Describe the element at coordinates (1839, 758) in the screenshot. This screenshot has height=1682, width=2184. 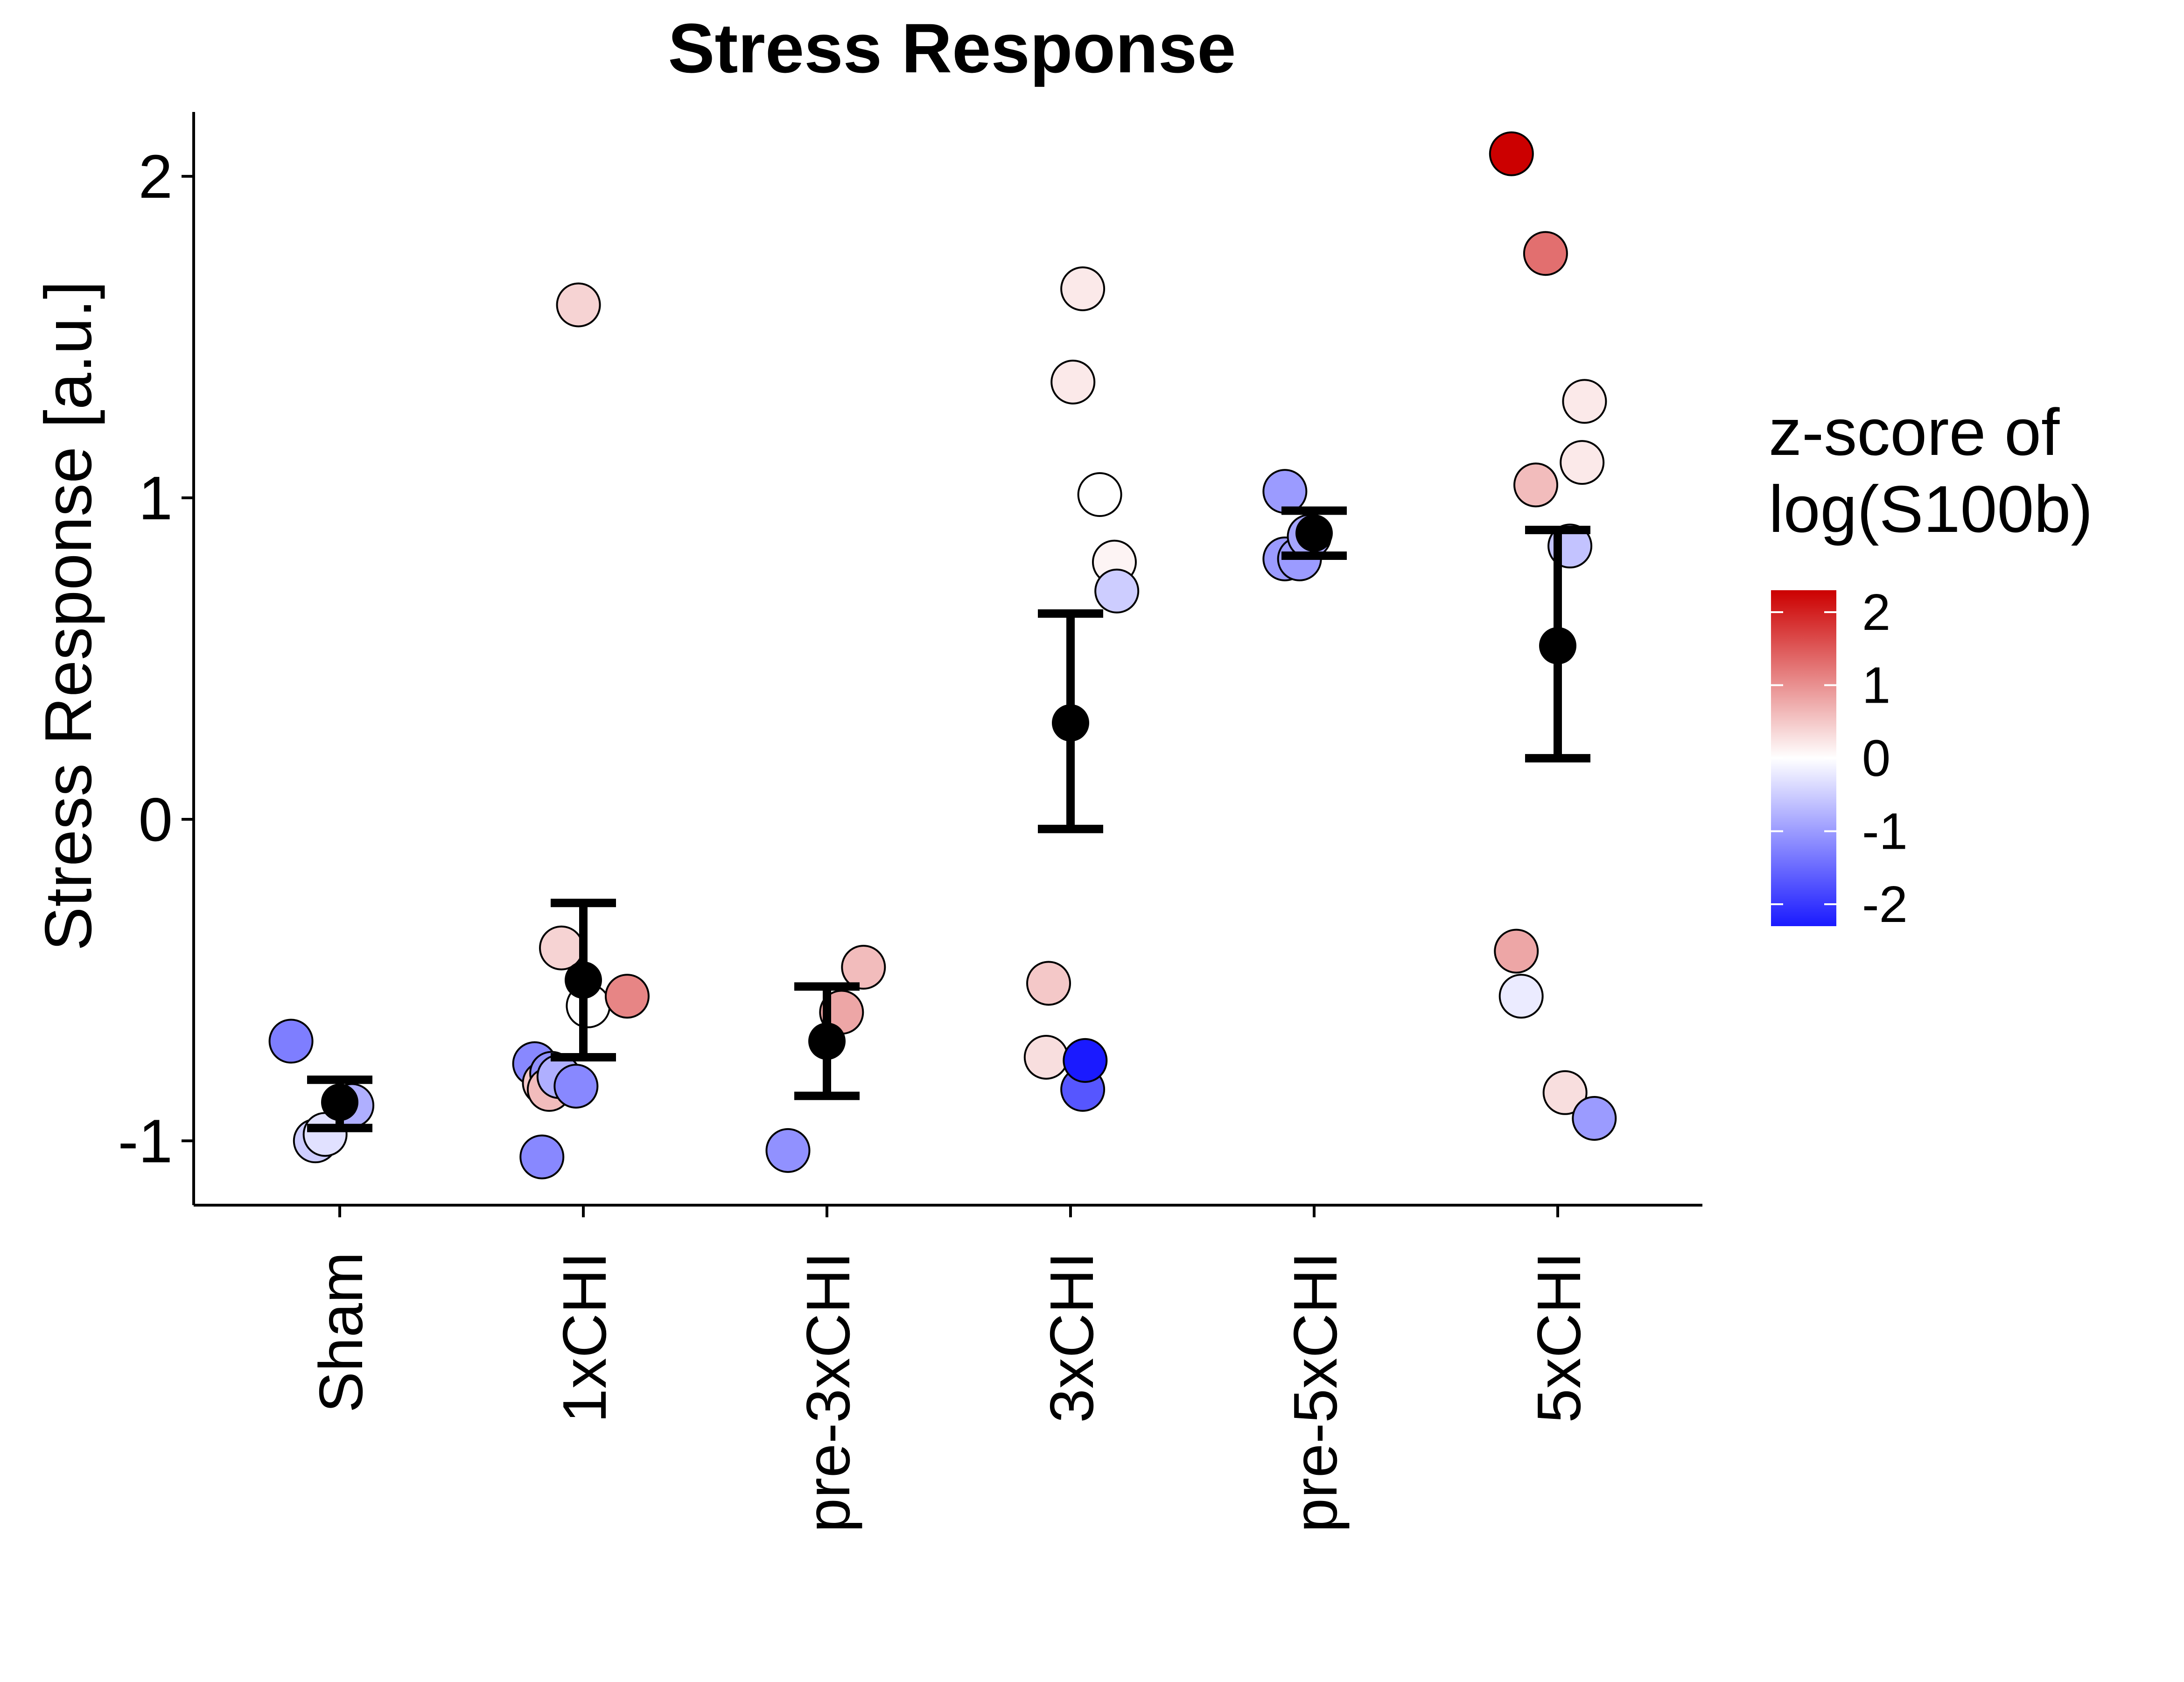
I see `colorbar-ticks: 2 1 0 -1 -2` at that location.